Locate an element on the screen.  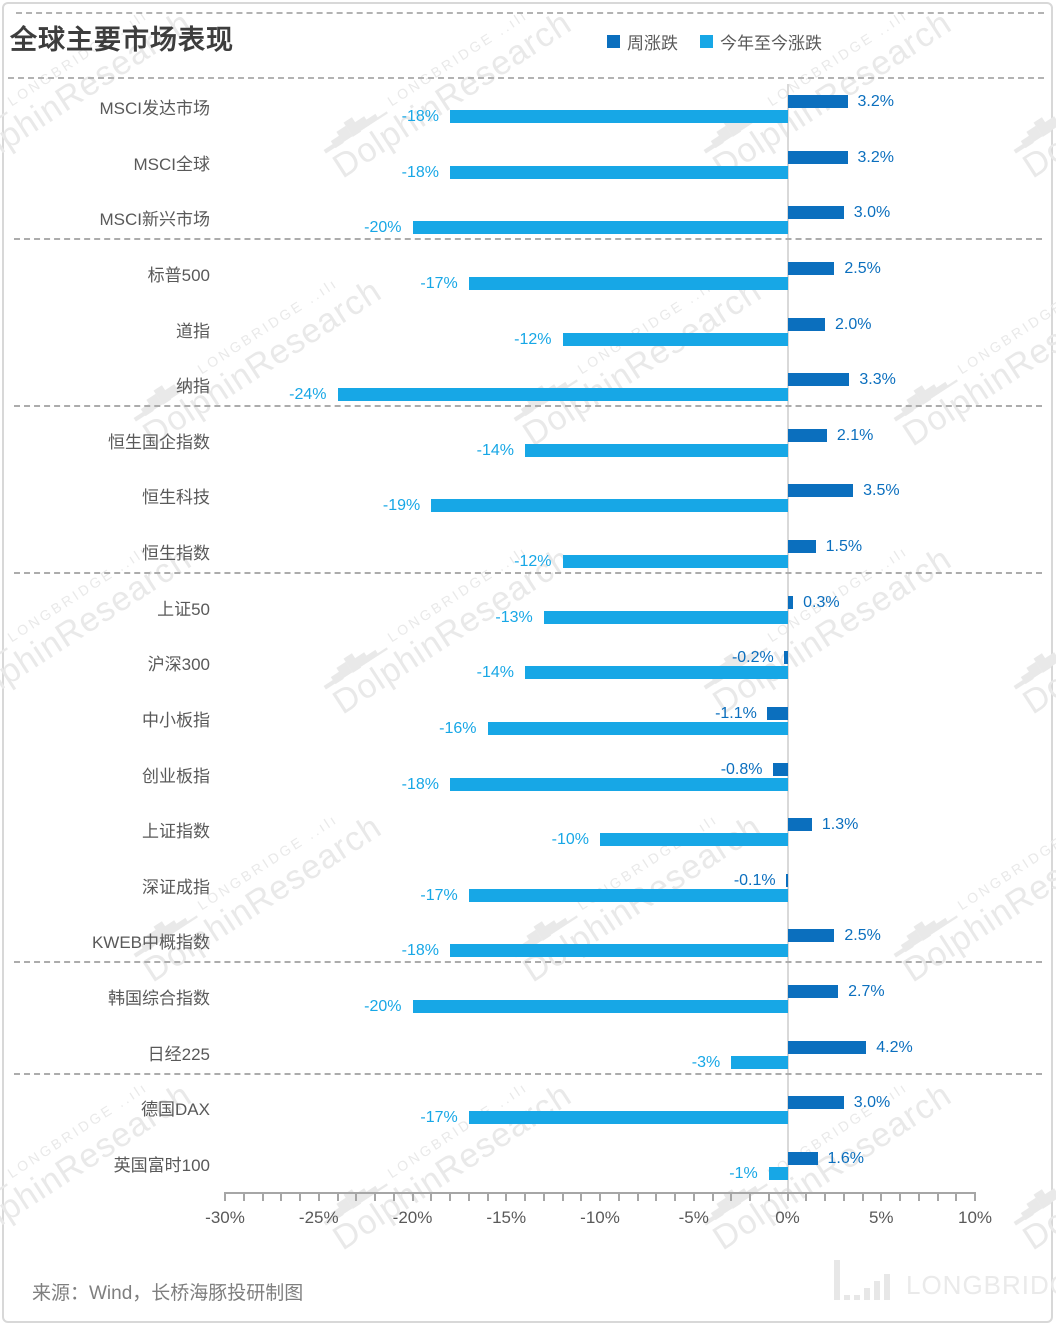
ytd-value-label: -1% is located at coordinates (743, 1173).